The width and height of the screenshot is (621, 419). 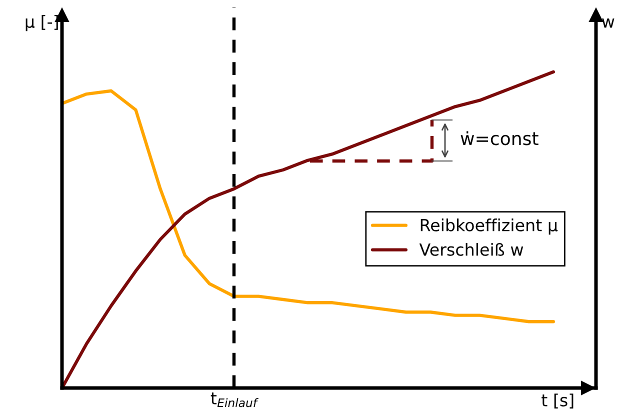 What do you see at coordinates (499, 138) in the screenshot?
I see `annotation: ẇ=const` at bounding box center [499, 138].